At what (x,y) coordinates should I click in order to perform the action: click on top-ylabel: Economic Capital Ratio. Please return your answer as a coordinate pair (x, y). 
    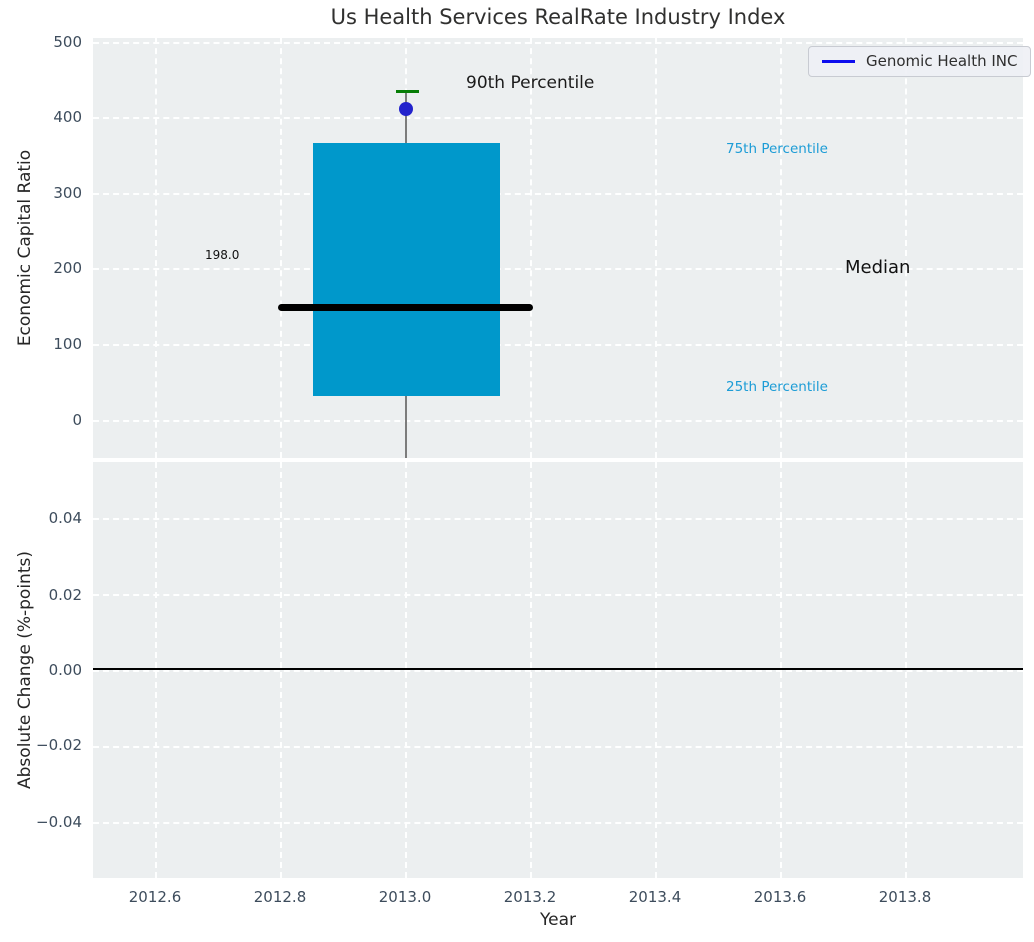
    Looking at the image, I should click on (25, 248).